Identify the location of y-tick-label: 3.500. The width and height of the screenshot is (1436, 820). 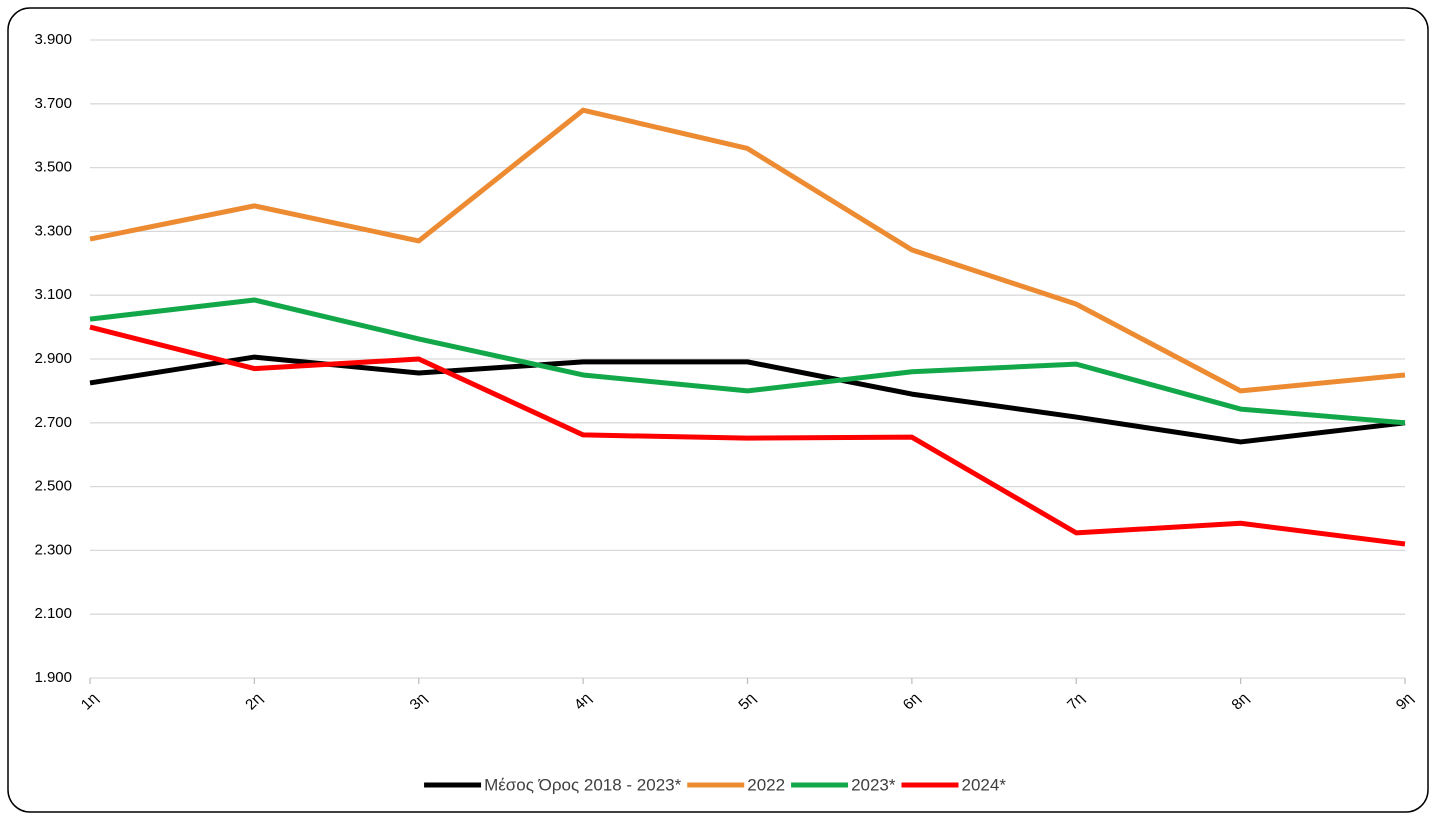
(53, 167).